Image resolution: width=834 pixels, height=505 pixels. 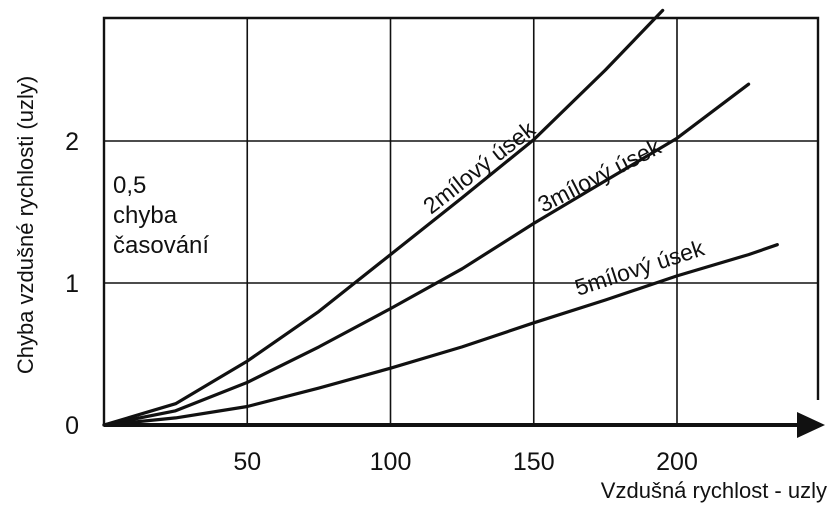 What do you see at coordinates (640, 267) in the screenshot?
I see `curve-label-5mile: 5mílový úsek` at bounding box center [640, 267].